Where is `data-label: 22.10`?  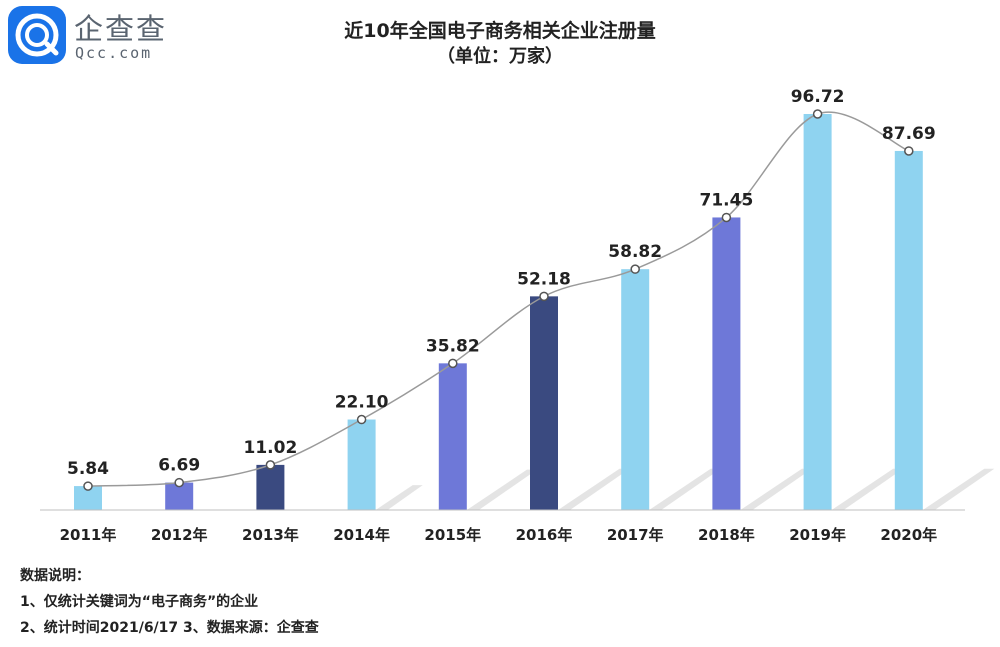
data-label: 22.10 is located at coordinates (362, 403).